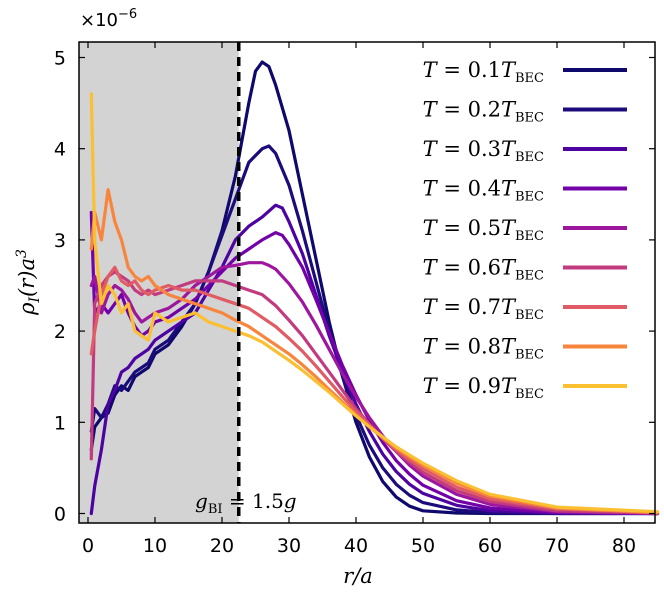 The width and height of the screenshot is (664, 593). I want to click on y-axis-label: ρI(r)a3, so click(28, 282).